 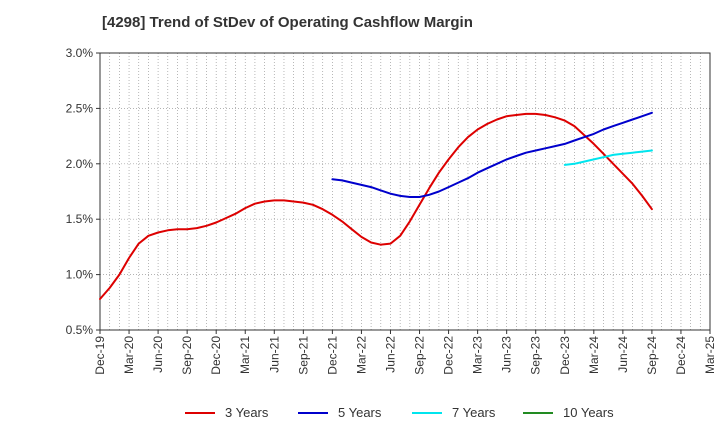 I want to click on x-tick-label: Jun-20, so click(x=158, y=354).